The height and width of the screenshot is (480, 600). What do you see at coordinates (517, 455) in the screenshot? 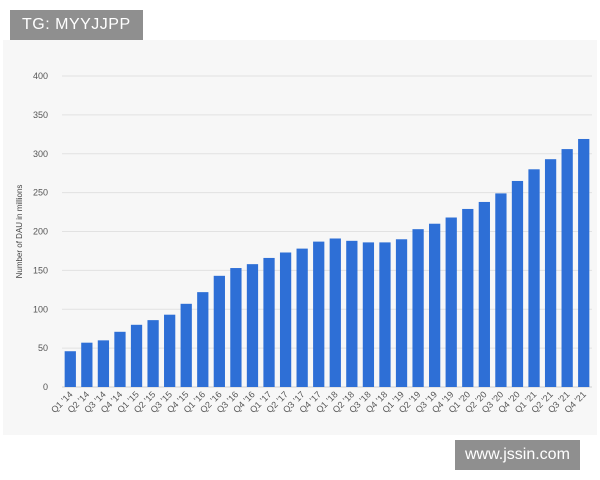
I see `watermark-bottom: www.jssin.com` at bounding box center [517, 455].